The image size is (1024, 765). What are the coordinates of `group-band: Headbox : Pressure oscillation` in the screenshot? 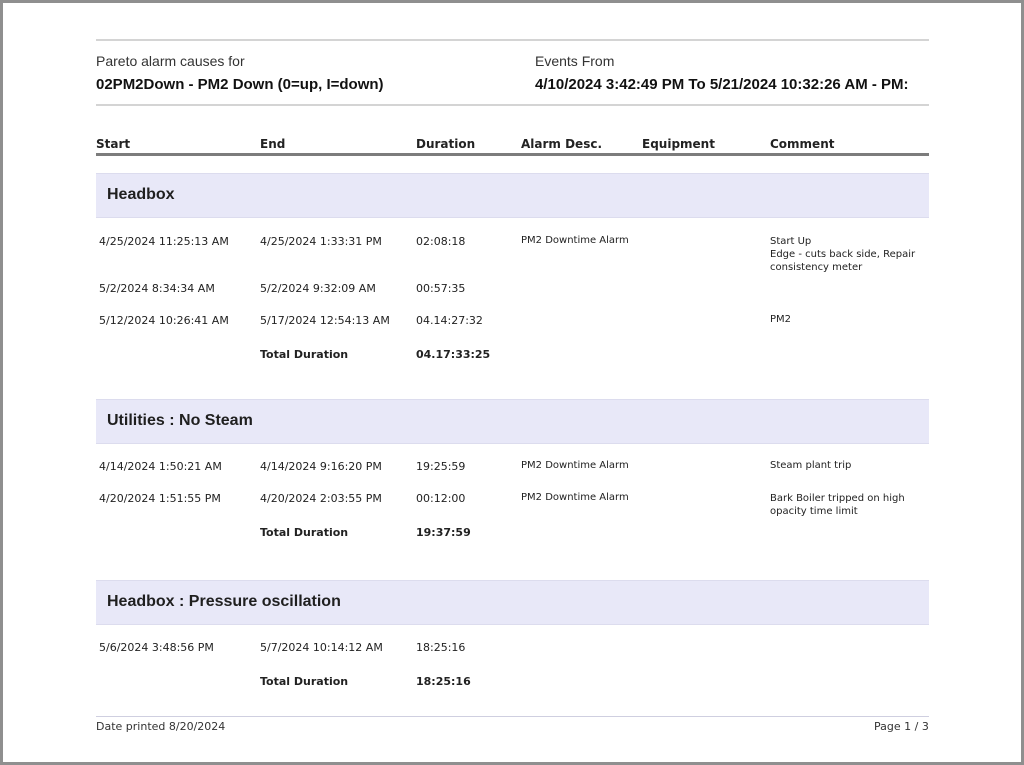 It's located at (512, 602).